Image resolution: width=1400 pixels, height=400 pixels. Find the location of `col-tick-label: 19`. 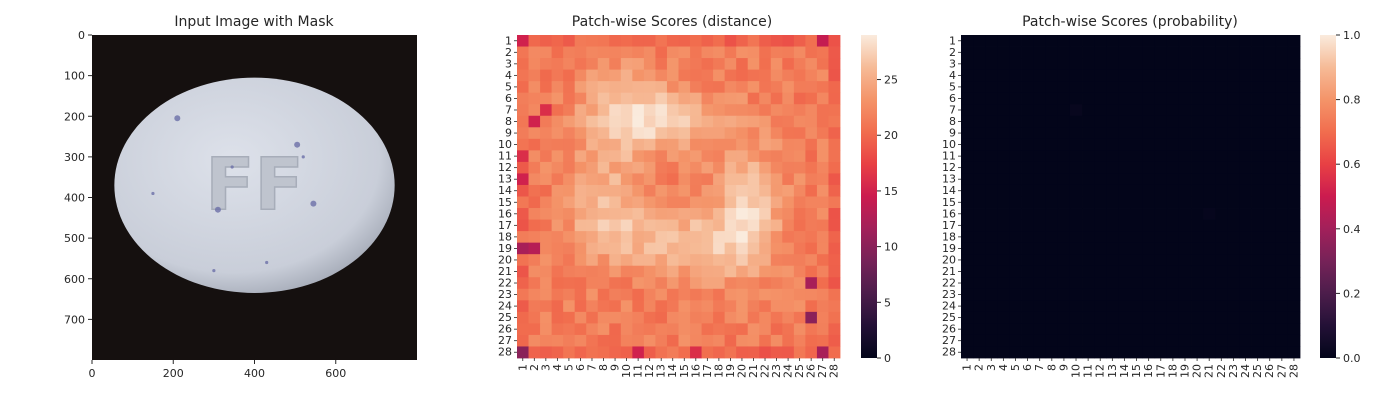

col-tick-label: 19 is located at coordinates (1184, 371).